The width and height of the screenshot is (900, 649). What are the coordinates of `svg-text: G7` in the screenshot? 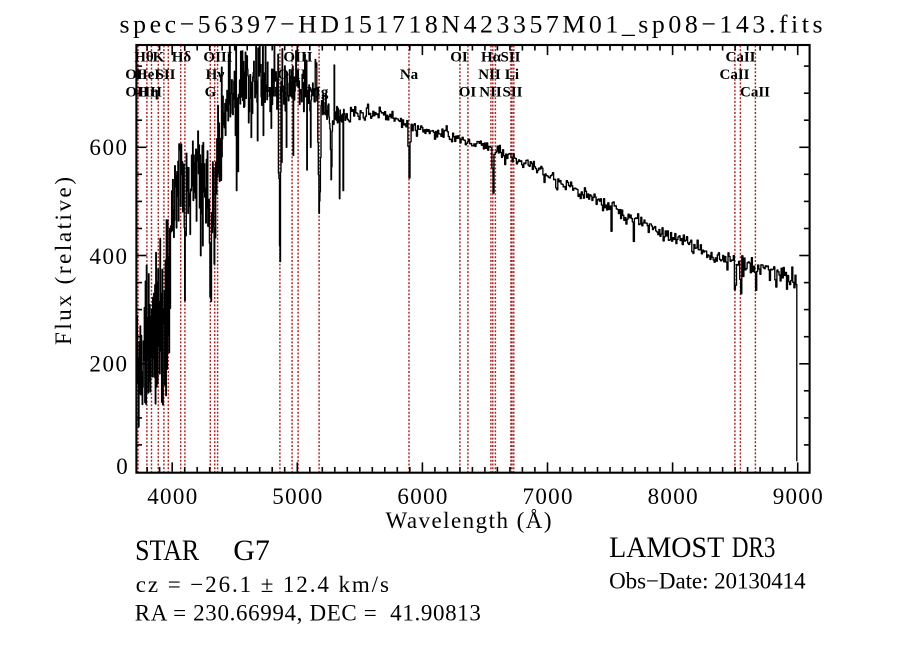 It's located at (251, 550).